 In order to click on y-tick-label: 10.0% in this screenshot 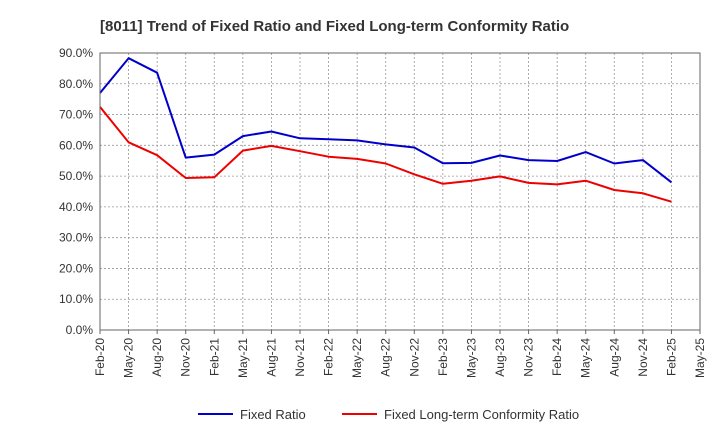, I will do `click(76, 299)`.